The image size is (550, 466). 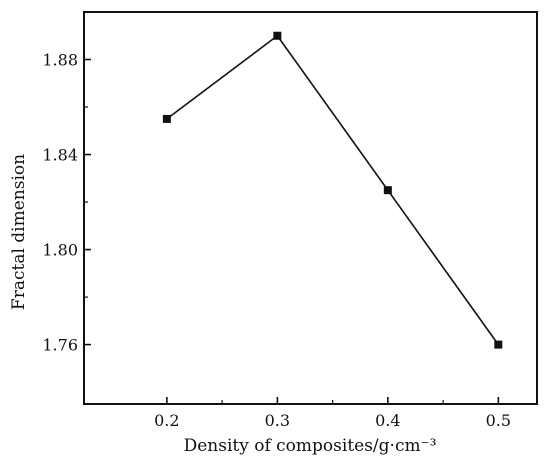 What do you see at coordinates (19, 232) in the screenshot?
I see `y-axis-label: Fractal dimension` at bounding box center [19, 232].